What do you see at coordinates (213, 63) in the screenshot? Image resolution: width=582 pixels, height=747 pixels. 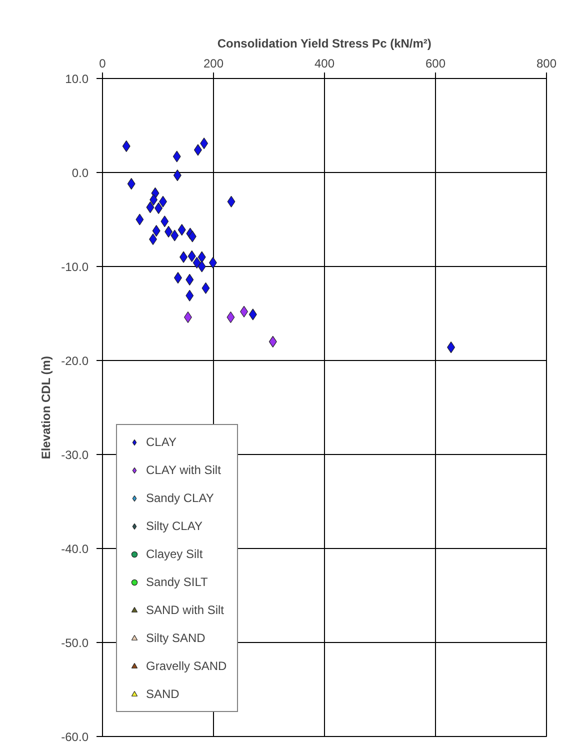 I see `x-tick-label: 200` at bounding box center [213, 63].